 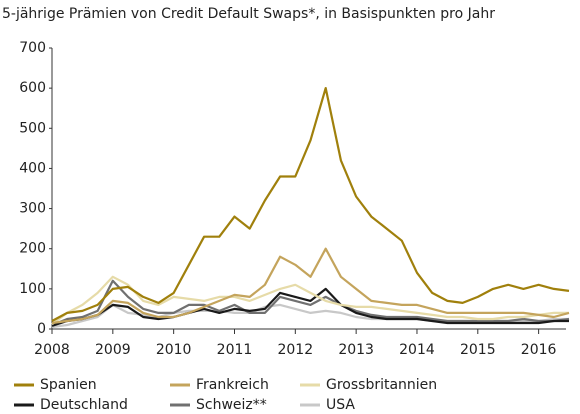 What do you see at coordinates (68, 385) in the screenshot?
I see `legend-label: Spanien` at bounding box center [68, 385].